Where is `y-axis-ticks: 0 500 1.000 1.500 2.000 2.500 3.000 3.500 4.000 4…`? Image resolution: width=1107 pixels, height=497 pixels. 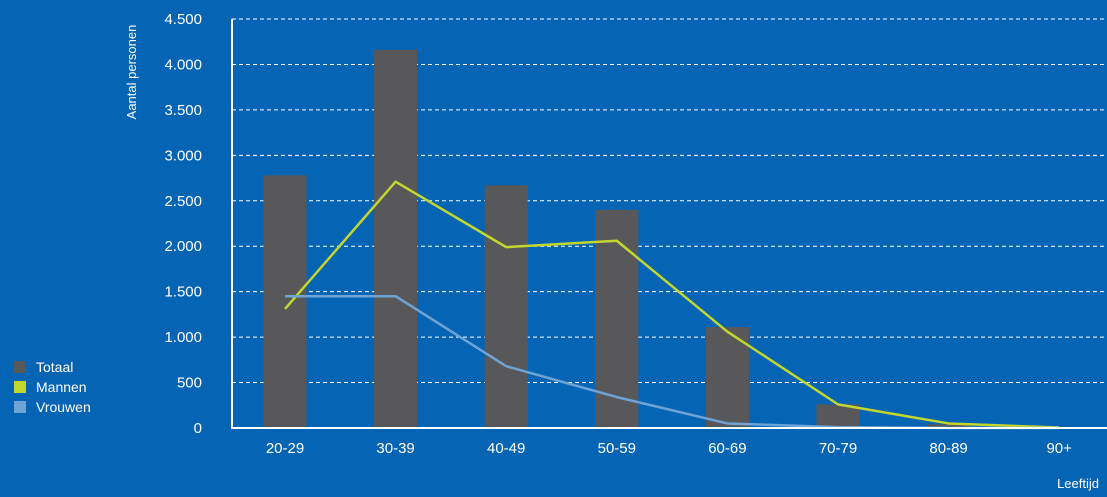
y-axis-ticks: 0 500 1.000 1.500 2.000 2.500 3.000 3.500 4.000 4… is located at coordinates (183, 224).